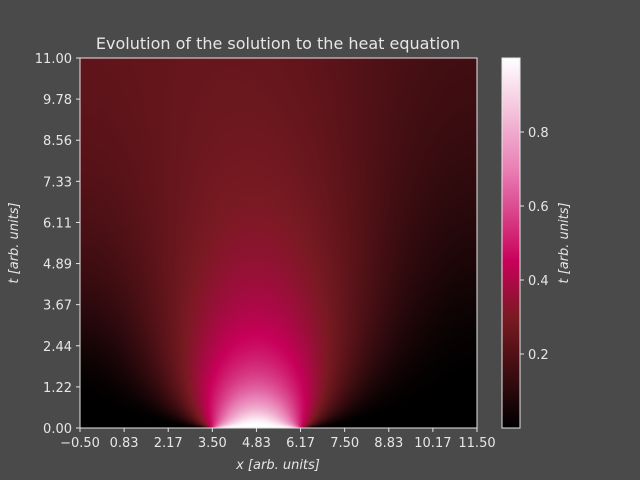 The image size is (640, 480). I want to click on colorbar-tick-label: 0.2, so click(538, 355).